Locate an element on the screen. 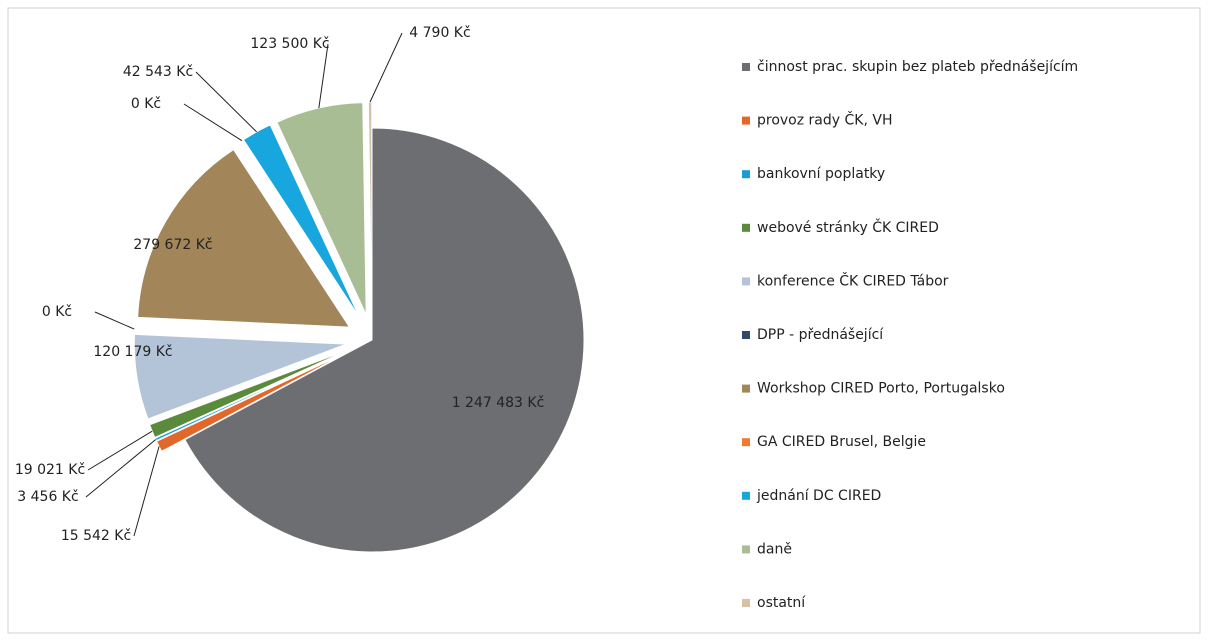  legend-label: webové stránky ČK CIRED is located at coordinates (848, 227).